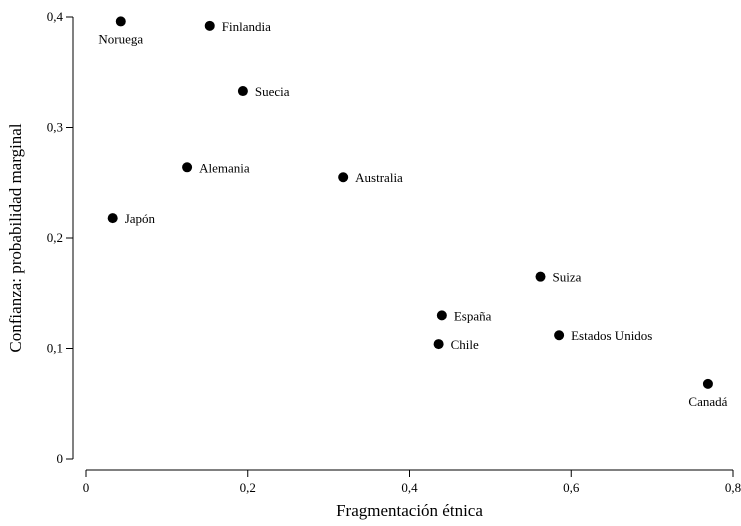 The width and height of the screenshot is (741, 526). I want to click on data-point-label: Noruega, so click(120, 38).